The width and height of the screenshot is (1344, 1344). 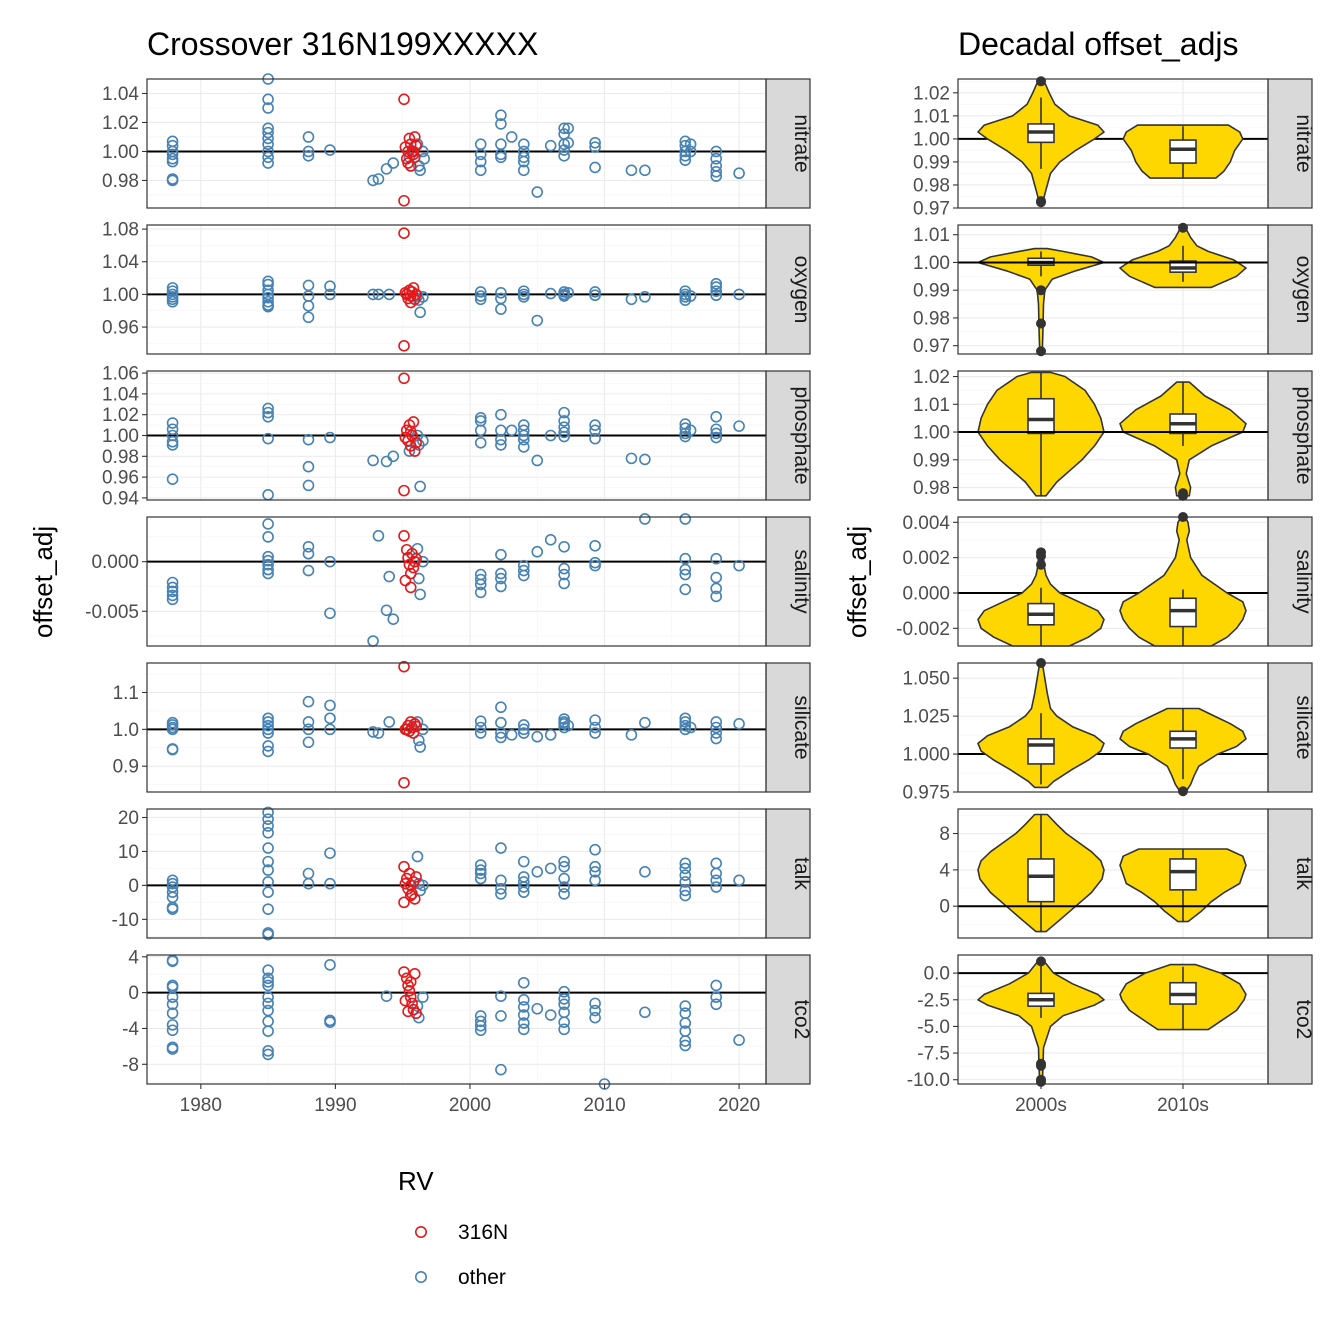 I want to click on crossover-nitrate-y-tick-label: 1.04, so click(x=120, y=94).